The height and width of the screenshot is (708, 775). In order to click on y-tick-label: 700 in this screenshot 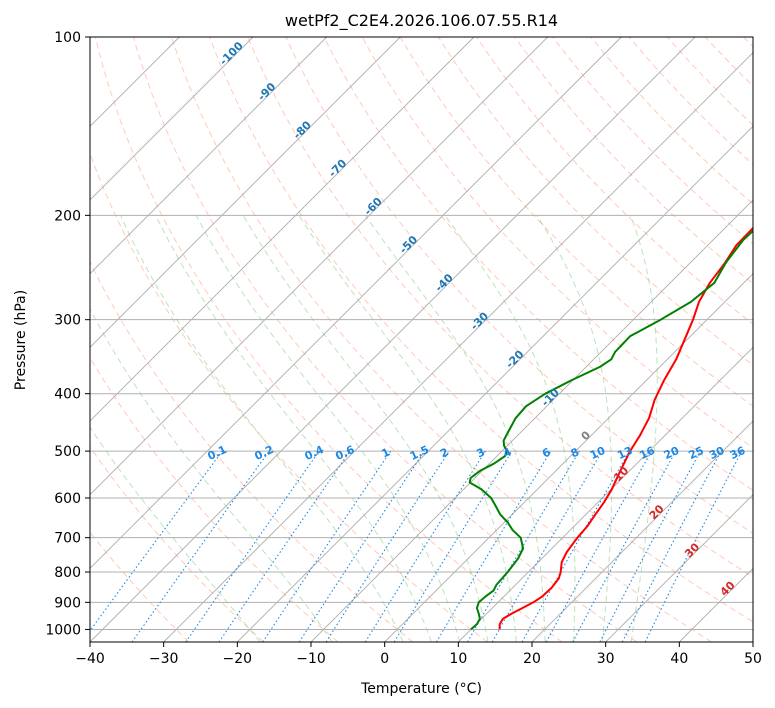, I will do `click(67, 539)`.